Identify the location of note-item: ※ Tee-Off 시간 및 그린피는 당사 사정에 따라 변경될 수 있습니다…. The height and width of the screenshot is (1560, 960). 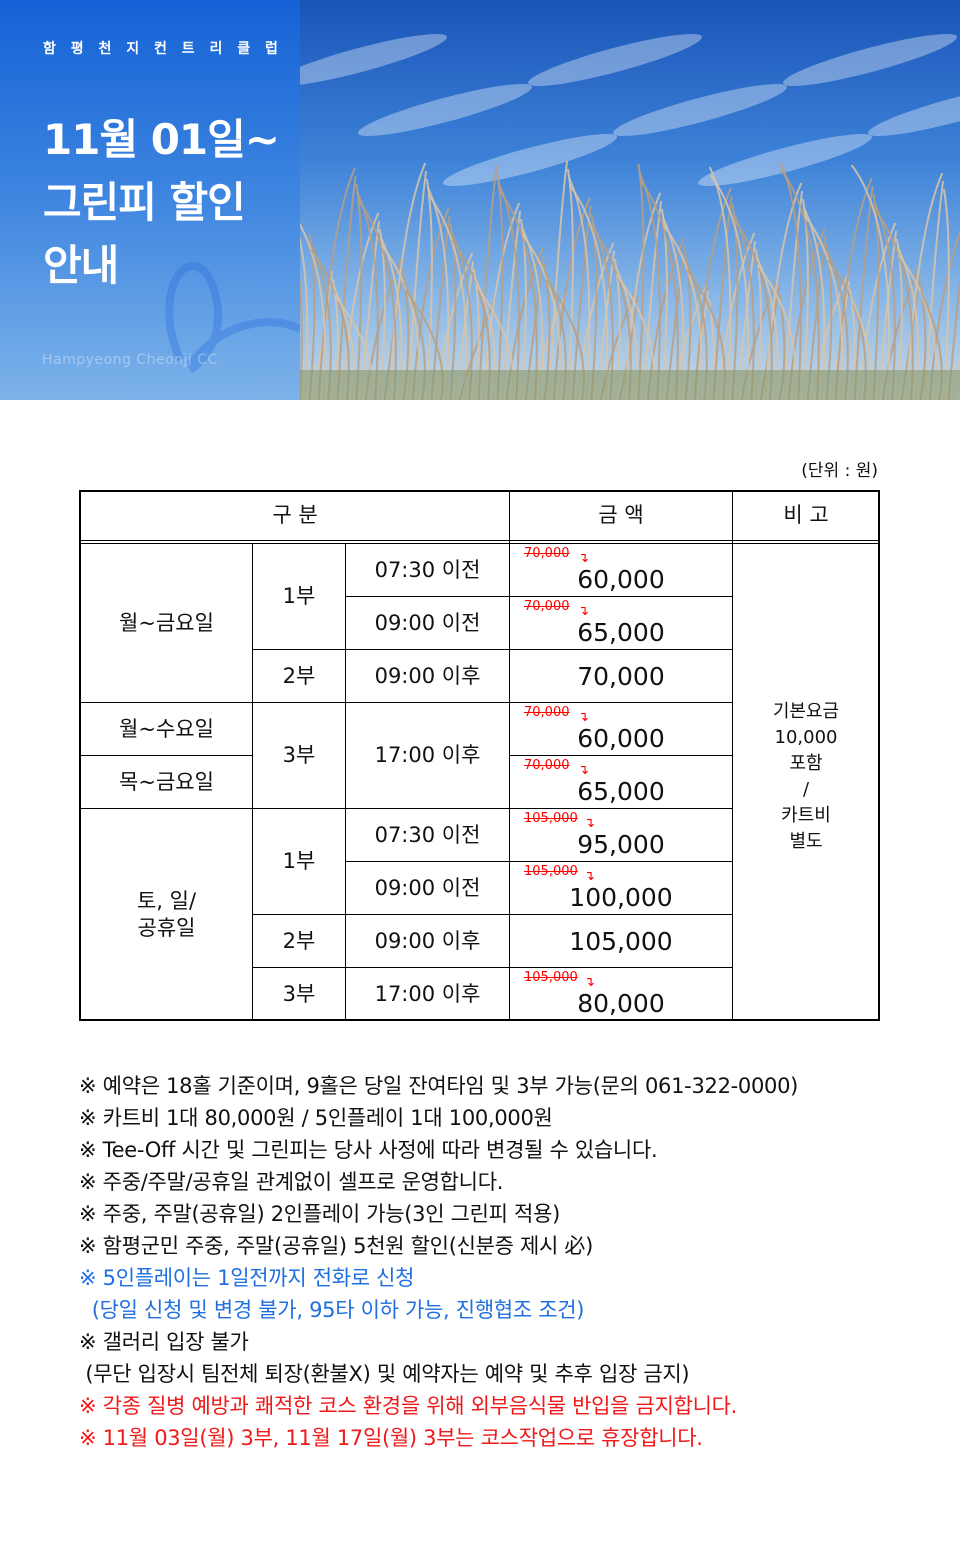
(368, 1150).